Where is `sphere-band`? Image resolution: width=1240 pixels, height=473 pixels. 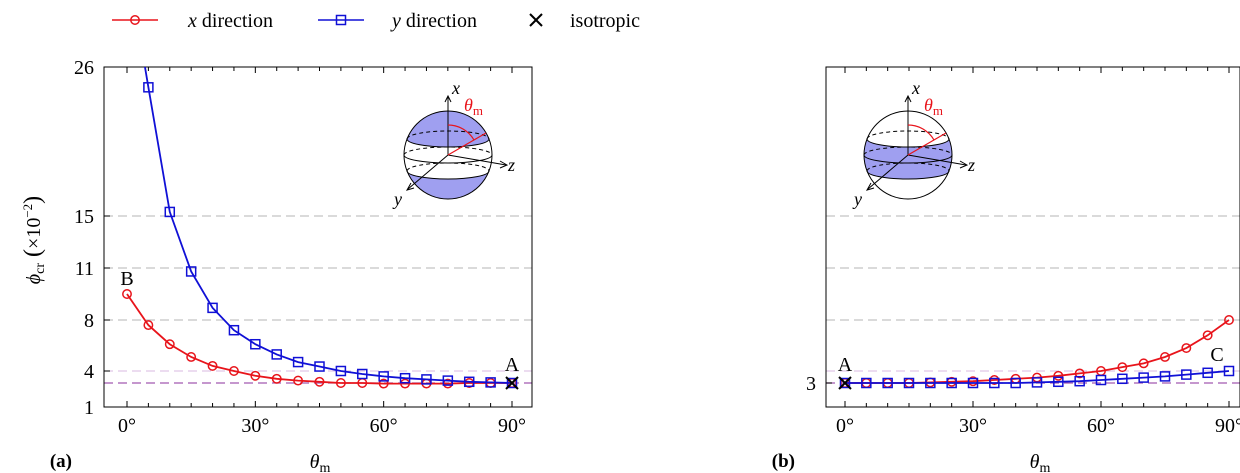
sphere-band is located at coordinates (908, 159).